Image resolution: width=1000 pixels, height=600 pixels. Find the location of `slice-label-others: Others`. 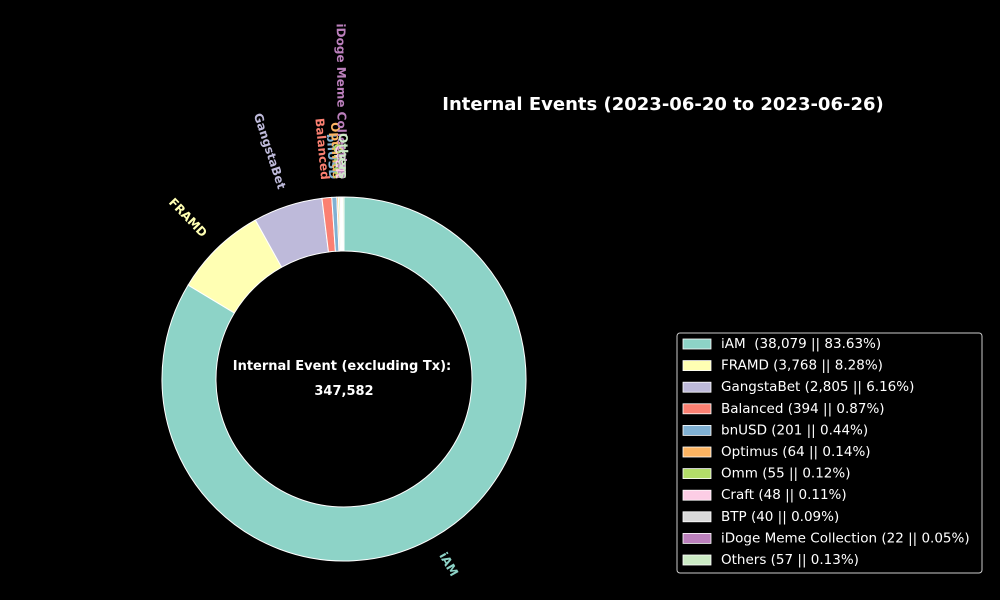

slice-label-others: Others is located at coordinates (343, 156).